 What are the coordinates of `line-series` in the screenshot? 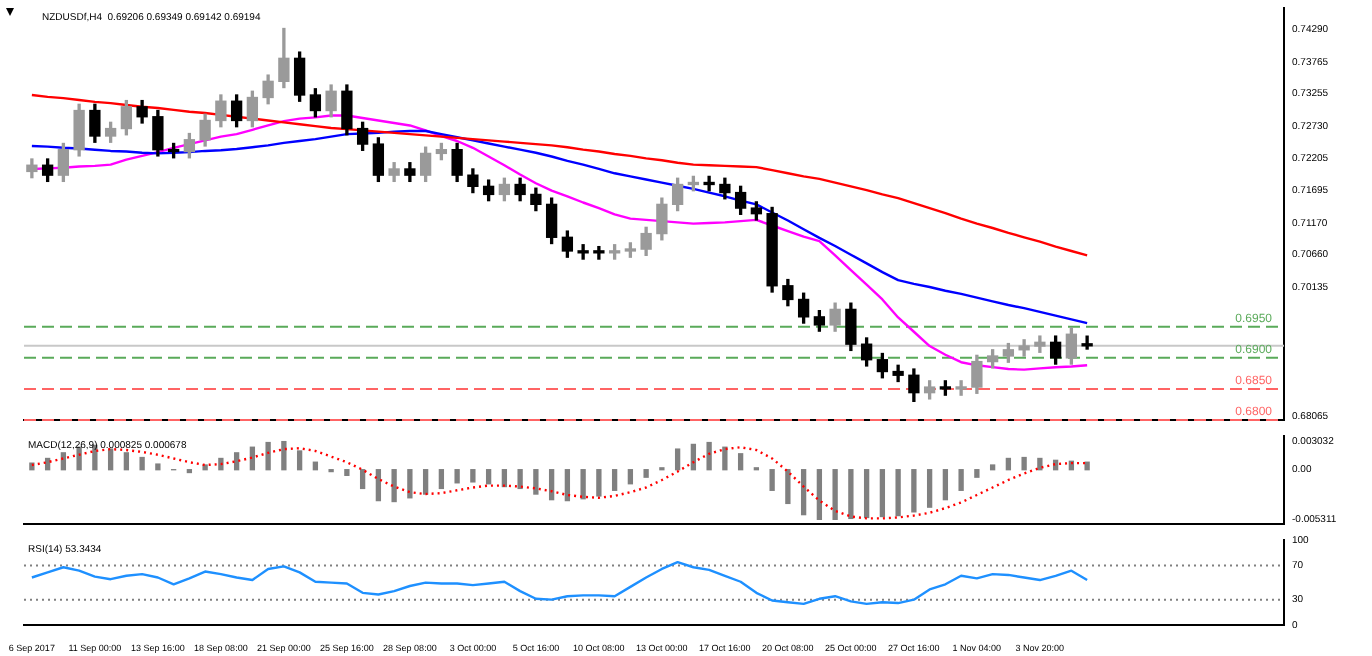 It's located at (559, 483).